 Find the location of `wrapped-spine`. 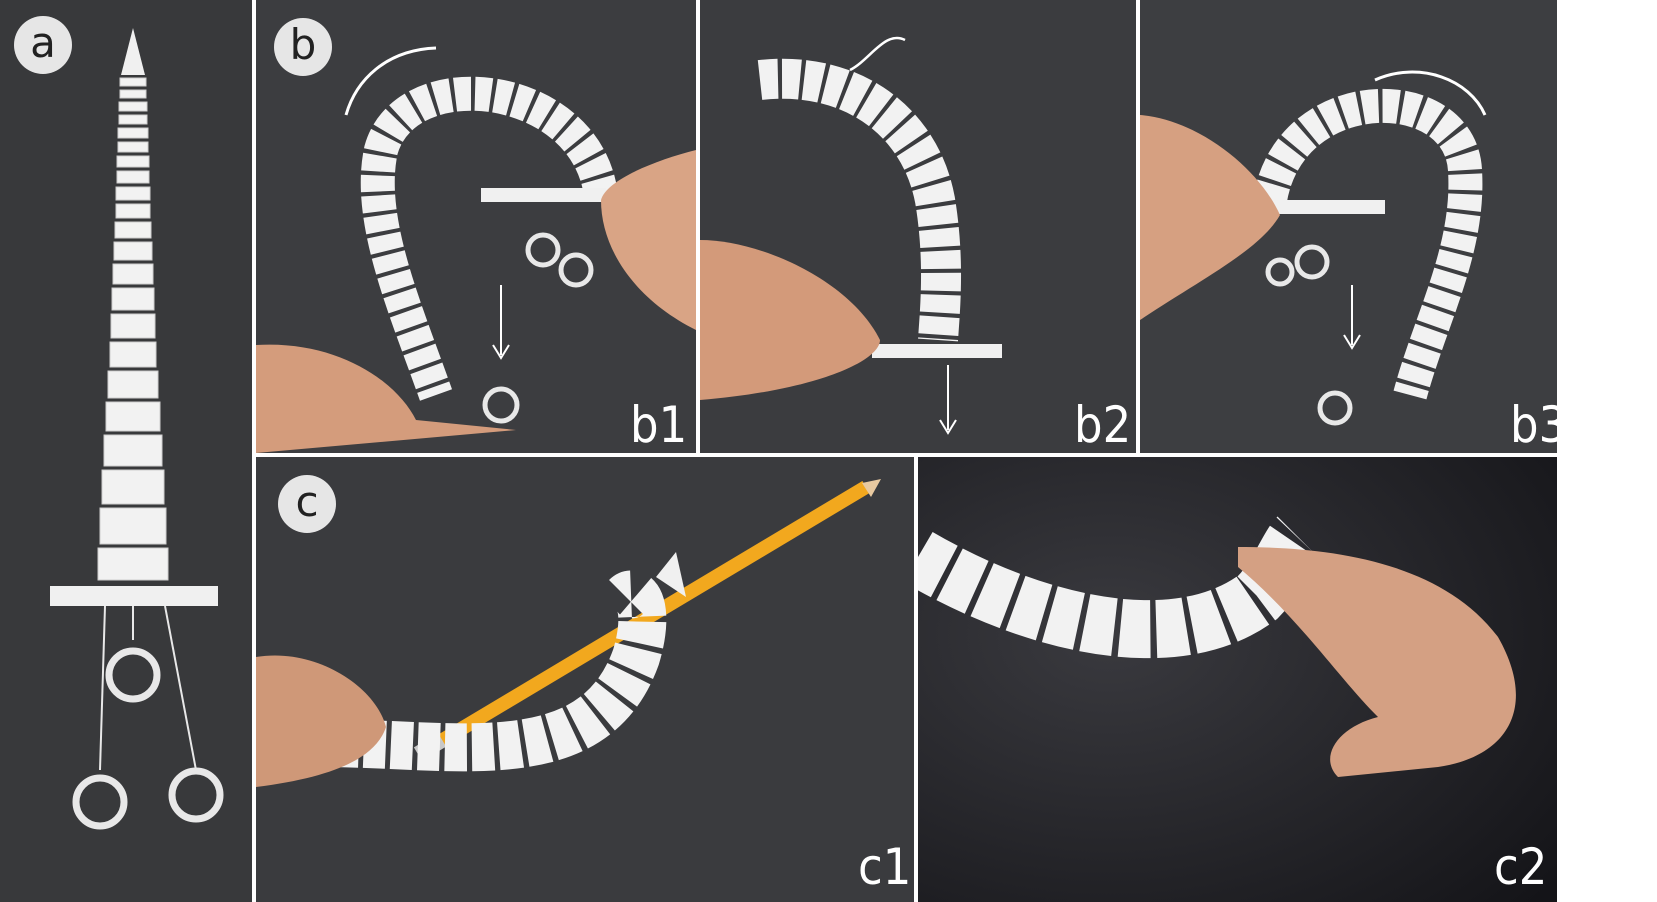

wrapped-spine is located at coordinates (461, 671).